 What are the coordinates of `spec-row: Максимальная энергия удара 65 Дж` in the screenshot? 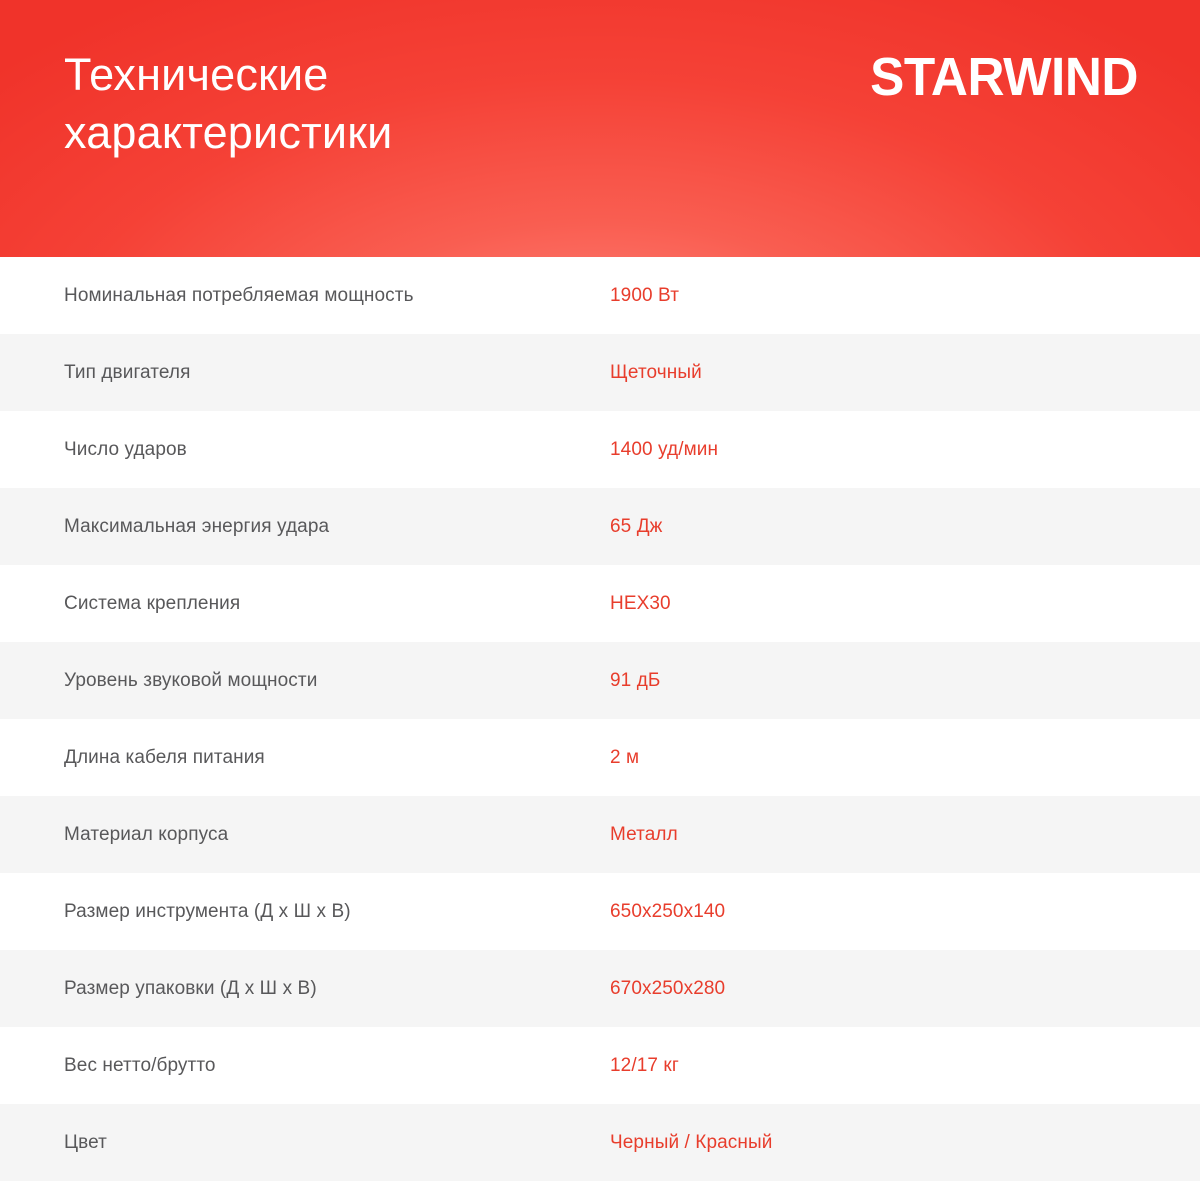 It's located at (600, 526).